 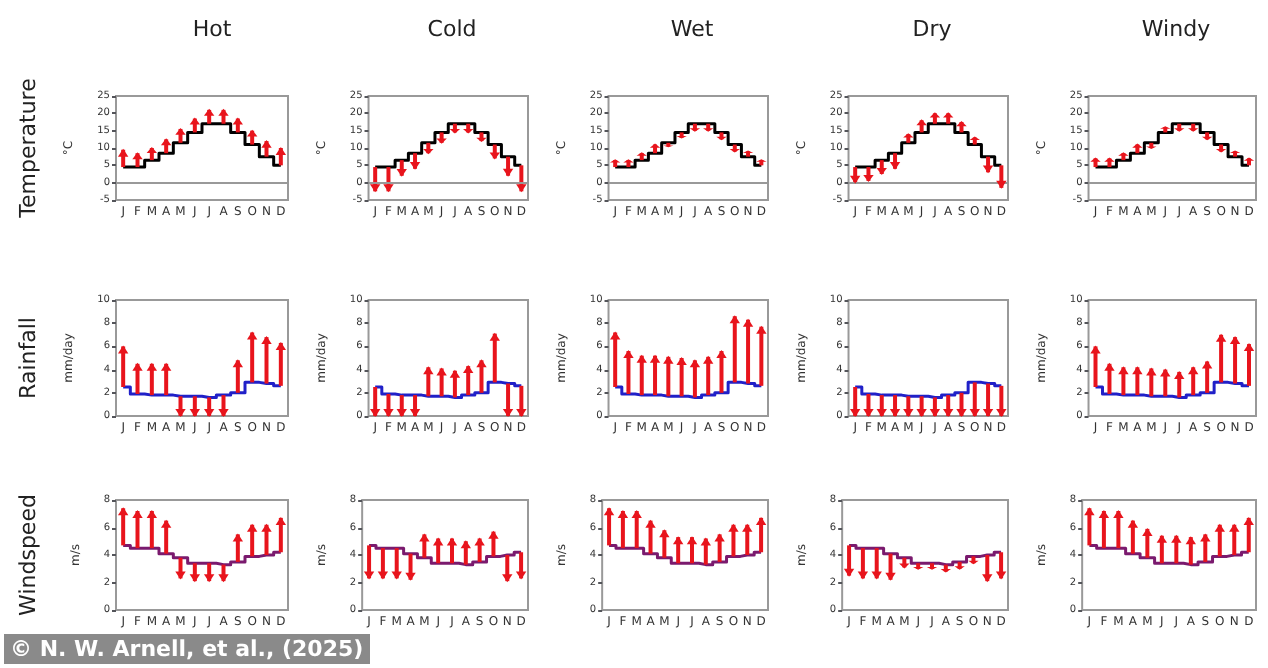 I want to click on chart-title: Dry, so click(x=932, y=29).